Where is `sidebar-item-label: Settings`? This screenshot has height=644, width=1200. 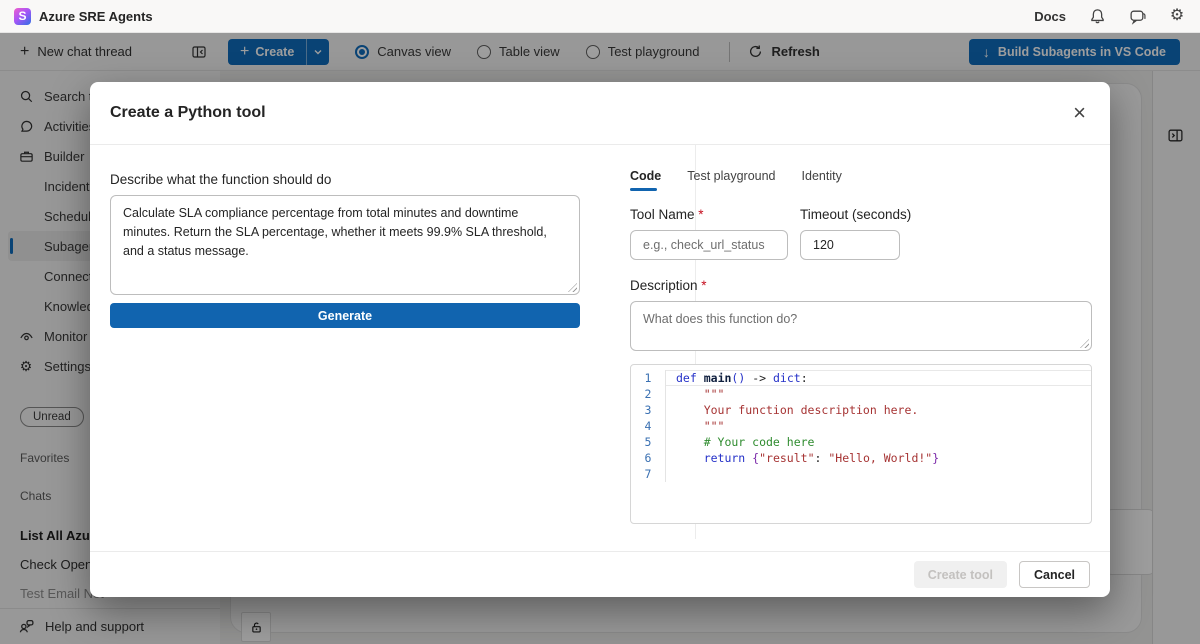
sidebar-item-label: Settings is located at coordinates (67, 366).